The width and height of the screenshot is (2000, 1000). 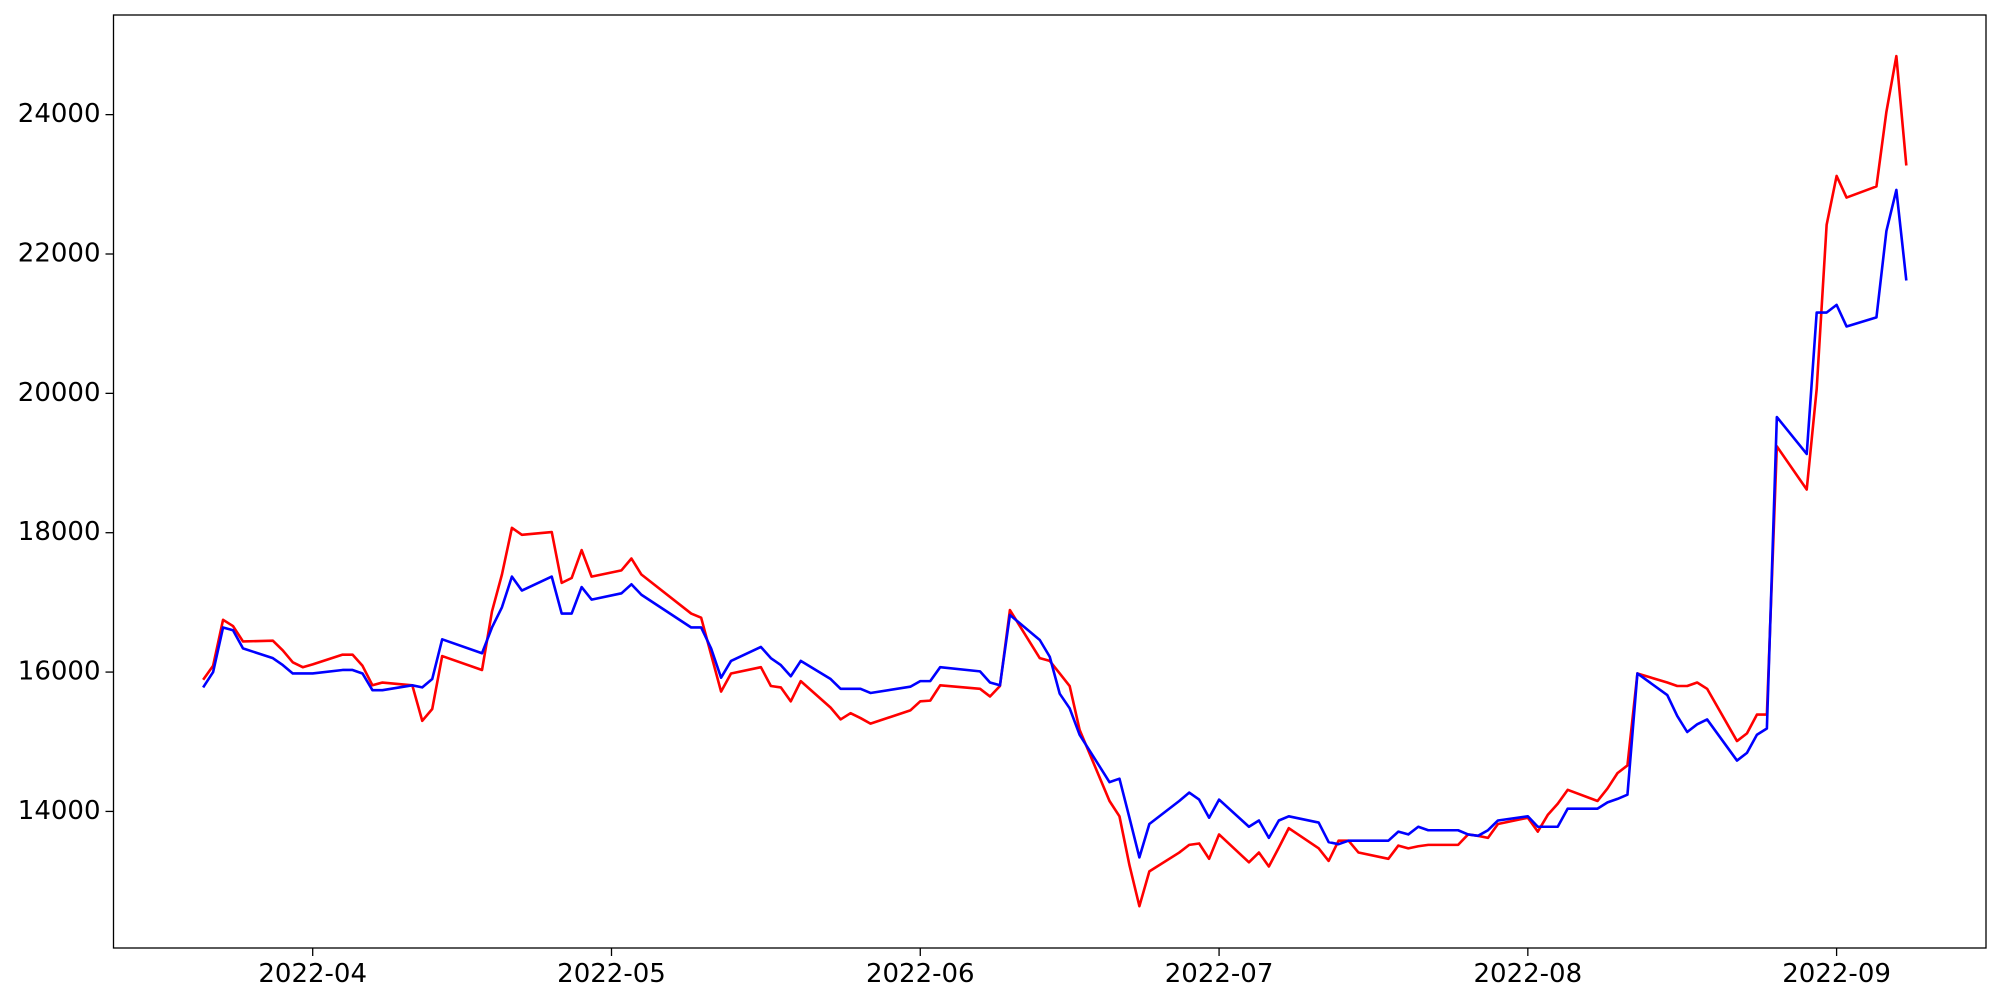 What do you see at coordinates (59, 811) in the screenshot?
I see `y-tick-label: 14000` at bounding box center [59, 811].